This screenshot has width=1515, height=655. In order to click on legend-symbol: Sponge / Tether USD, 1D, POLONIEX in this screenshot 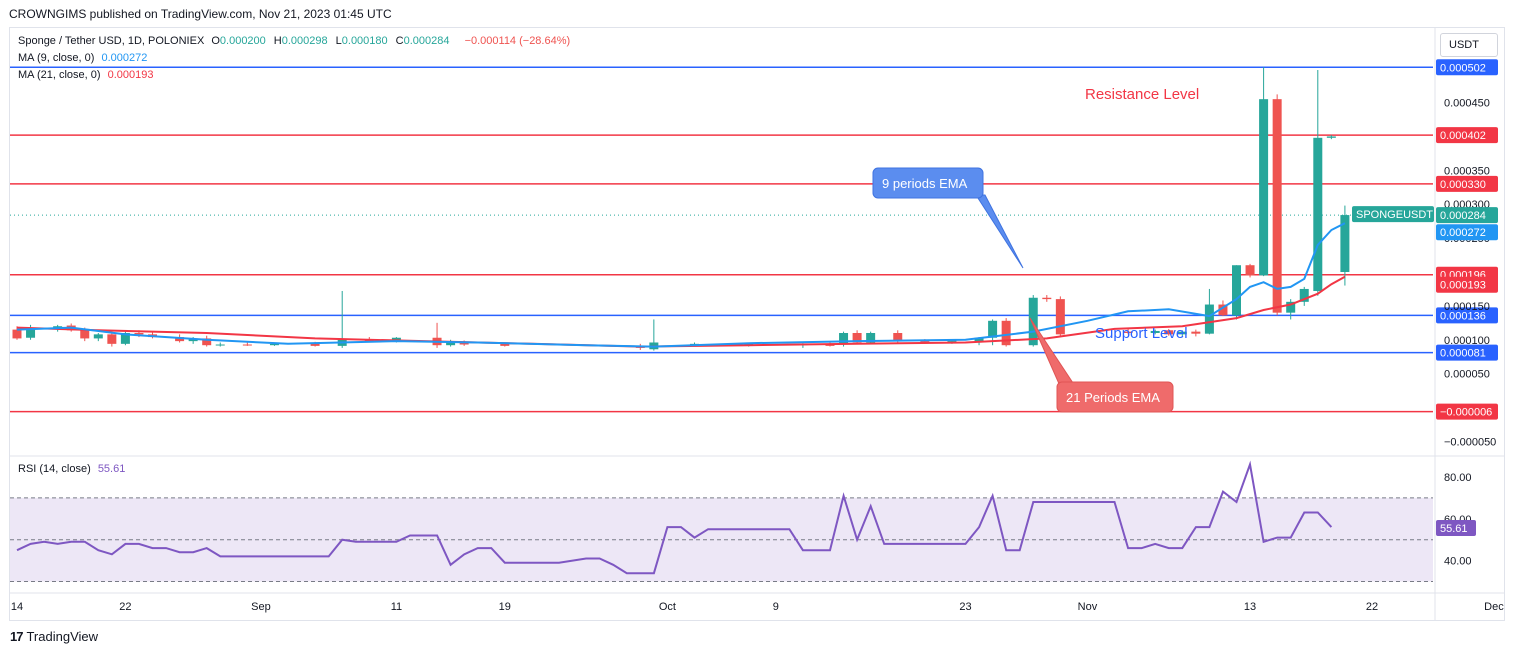, I will do `click(111, 41)`.